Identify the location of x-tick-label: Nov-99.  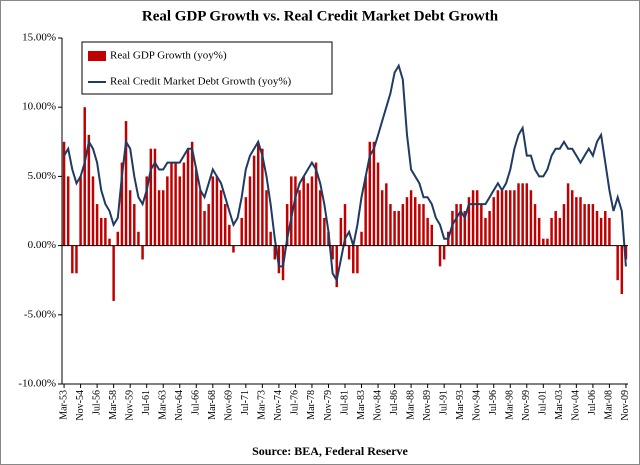
(526, 405).